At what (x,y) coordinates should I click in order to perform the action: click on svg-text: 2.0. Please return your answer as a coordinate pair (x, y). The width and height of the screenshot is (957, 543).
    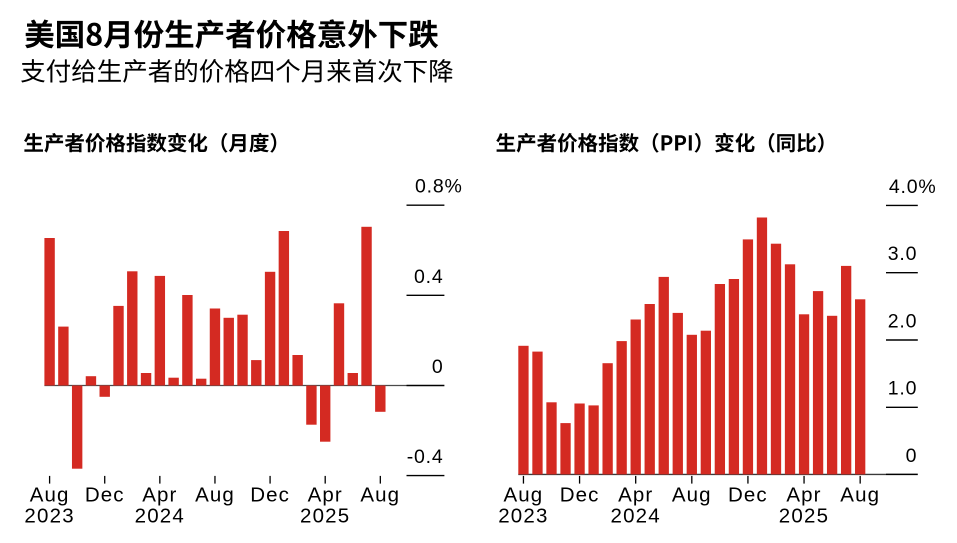
    Looking at the image, I should click on (903, 321).